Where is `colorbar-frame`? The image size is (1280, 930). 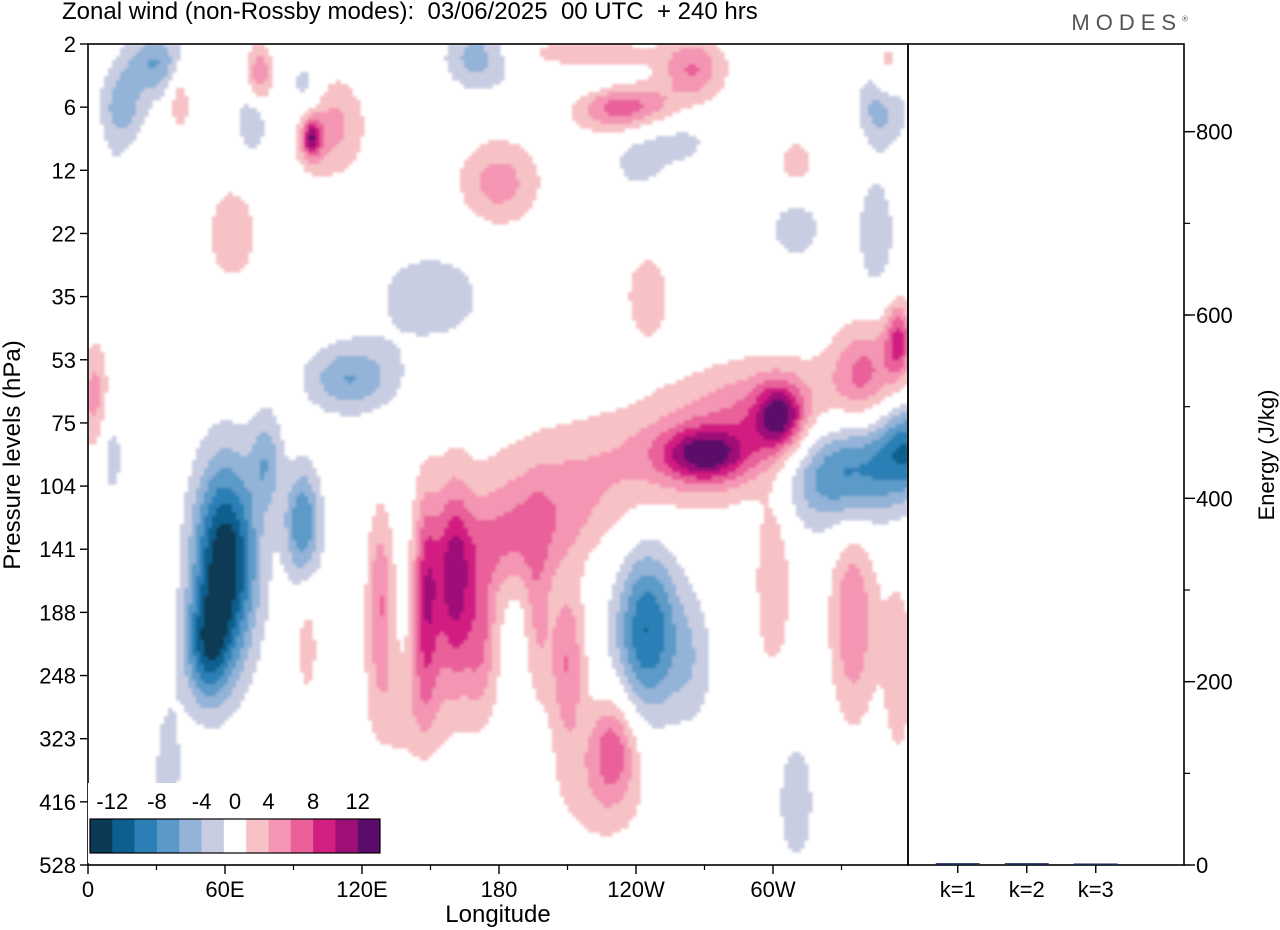 colorbar-frame is located at coordinates (235, 836).